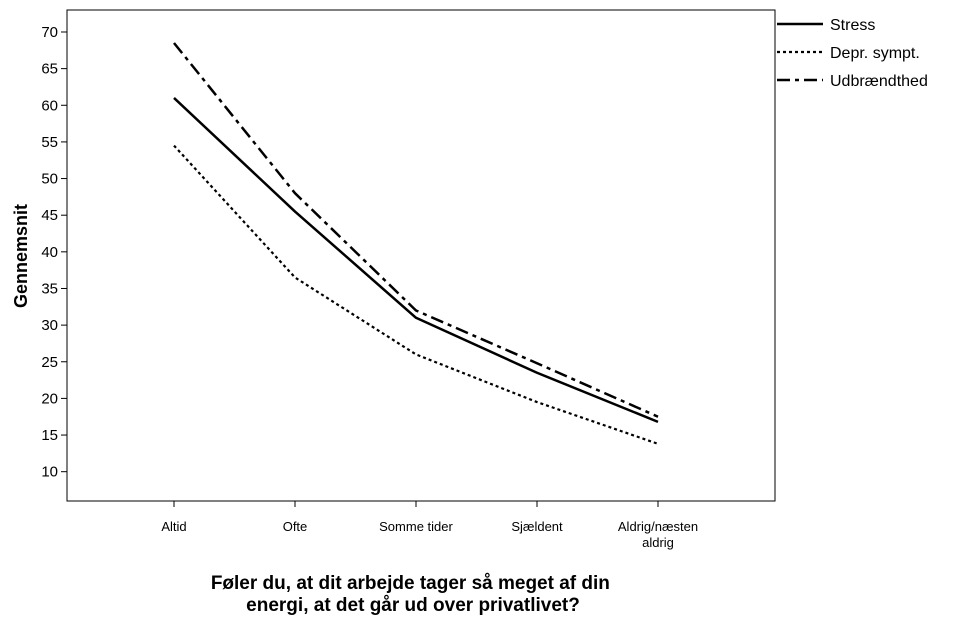  I want to click on x-tick-label: Sjældent, so click(537, 526).